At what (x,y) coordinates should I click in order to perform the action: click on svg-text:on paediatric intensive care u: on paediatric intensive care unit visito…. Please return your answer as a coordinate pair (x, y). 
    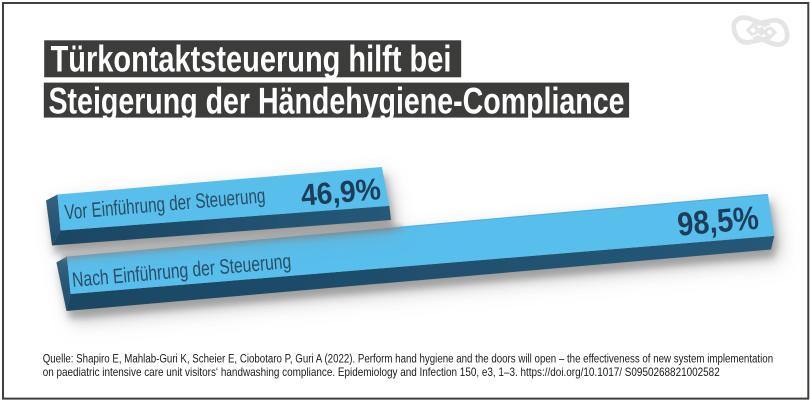
    Looking at the image, I should click on (381, 372).